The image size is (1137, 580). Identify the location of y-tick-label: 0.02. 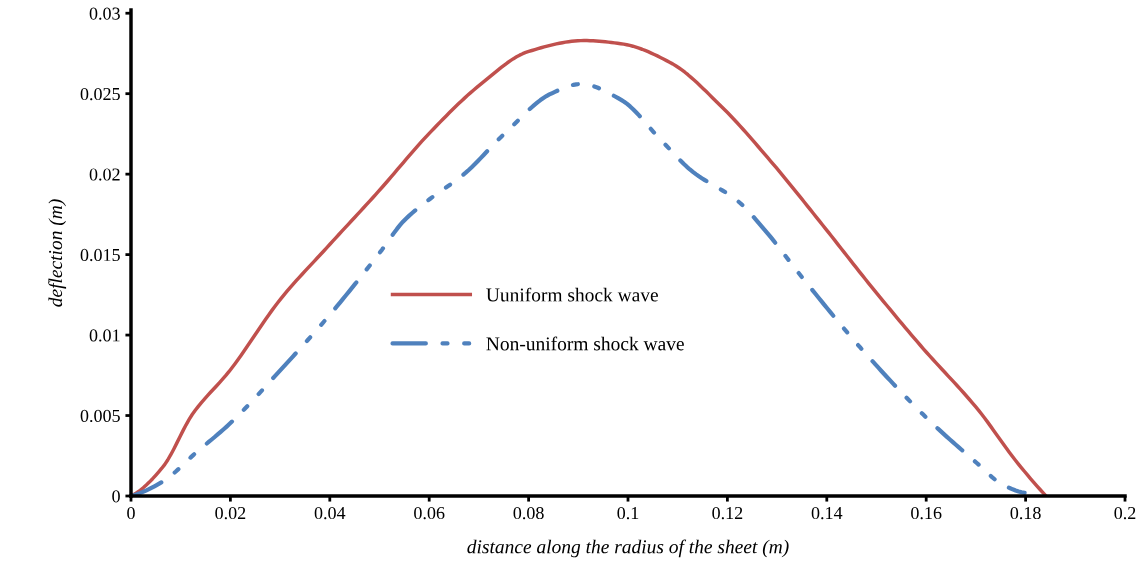
(104, 174).